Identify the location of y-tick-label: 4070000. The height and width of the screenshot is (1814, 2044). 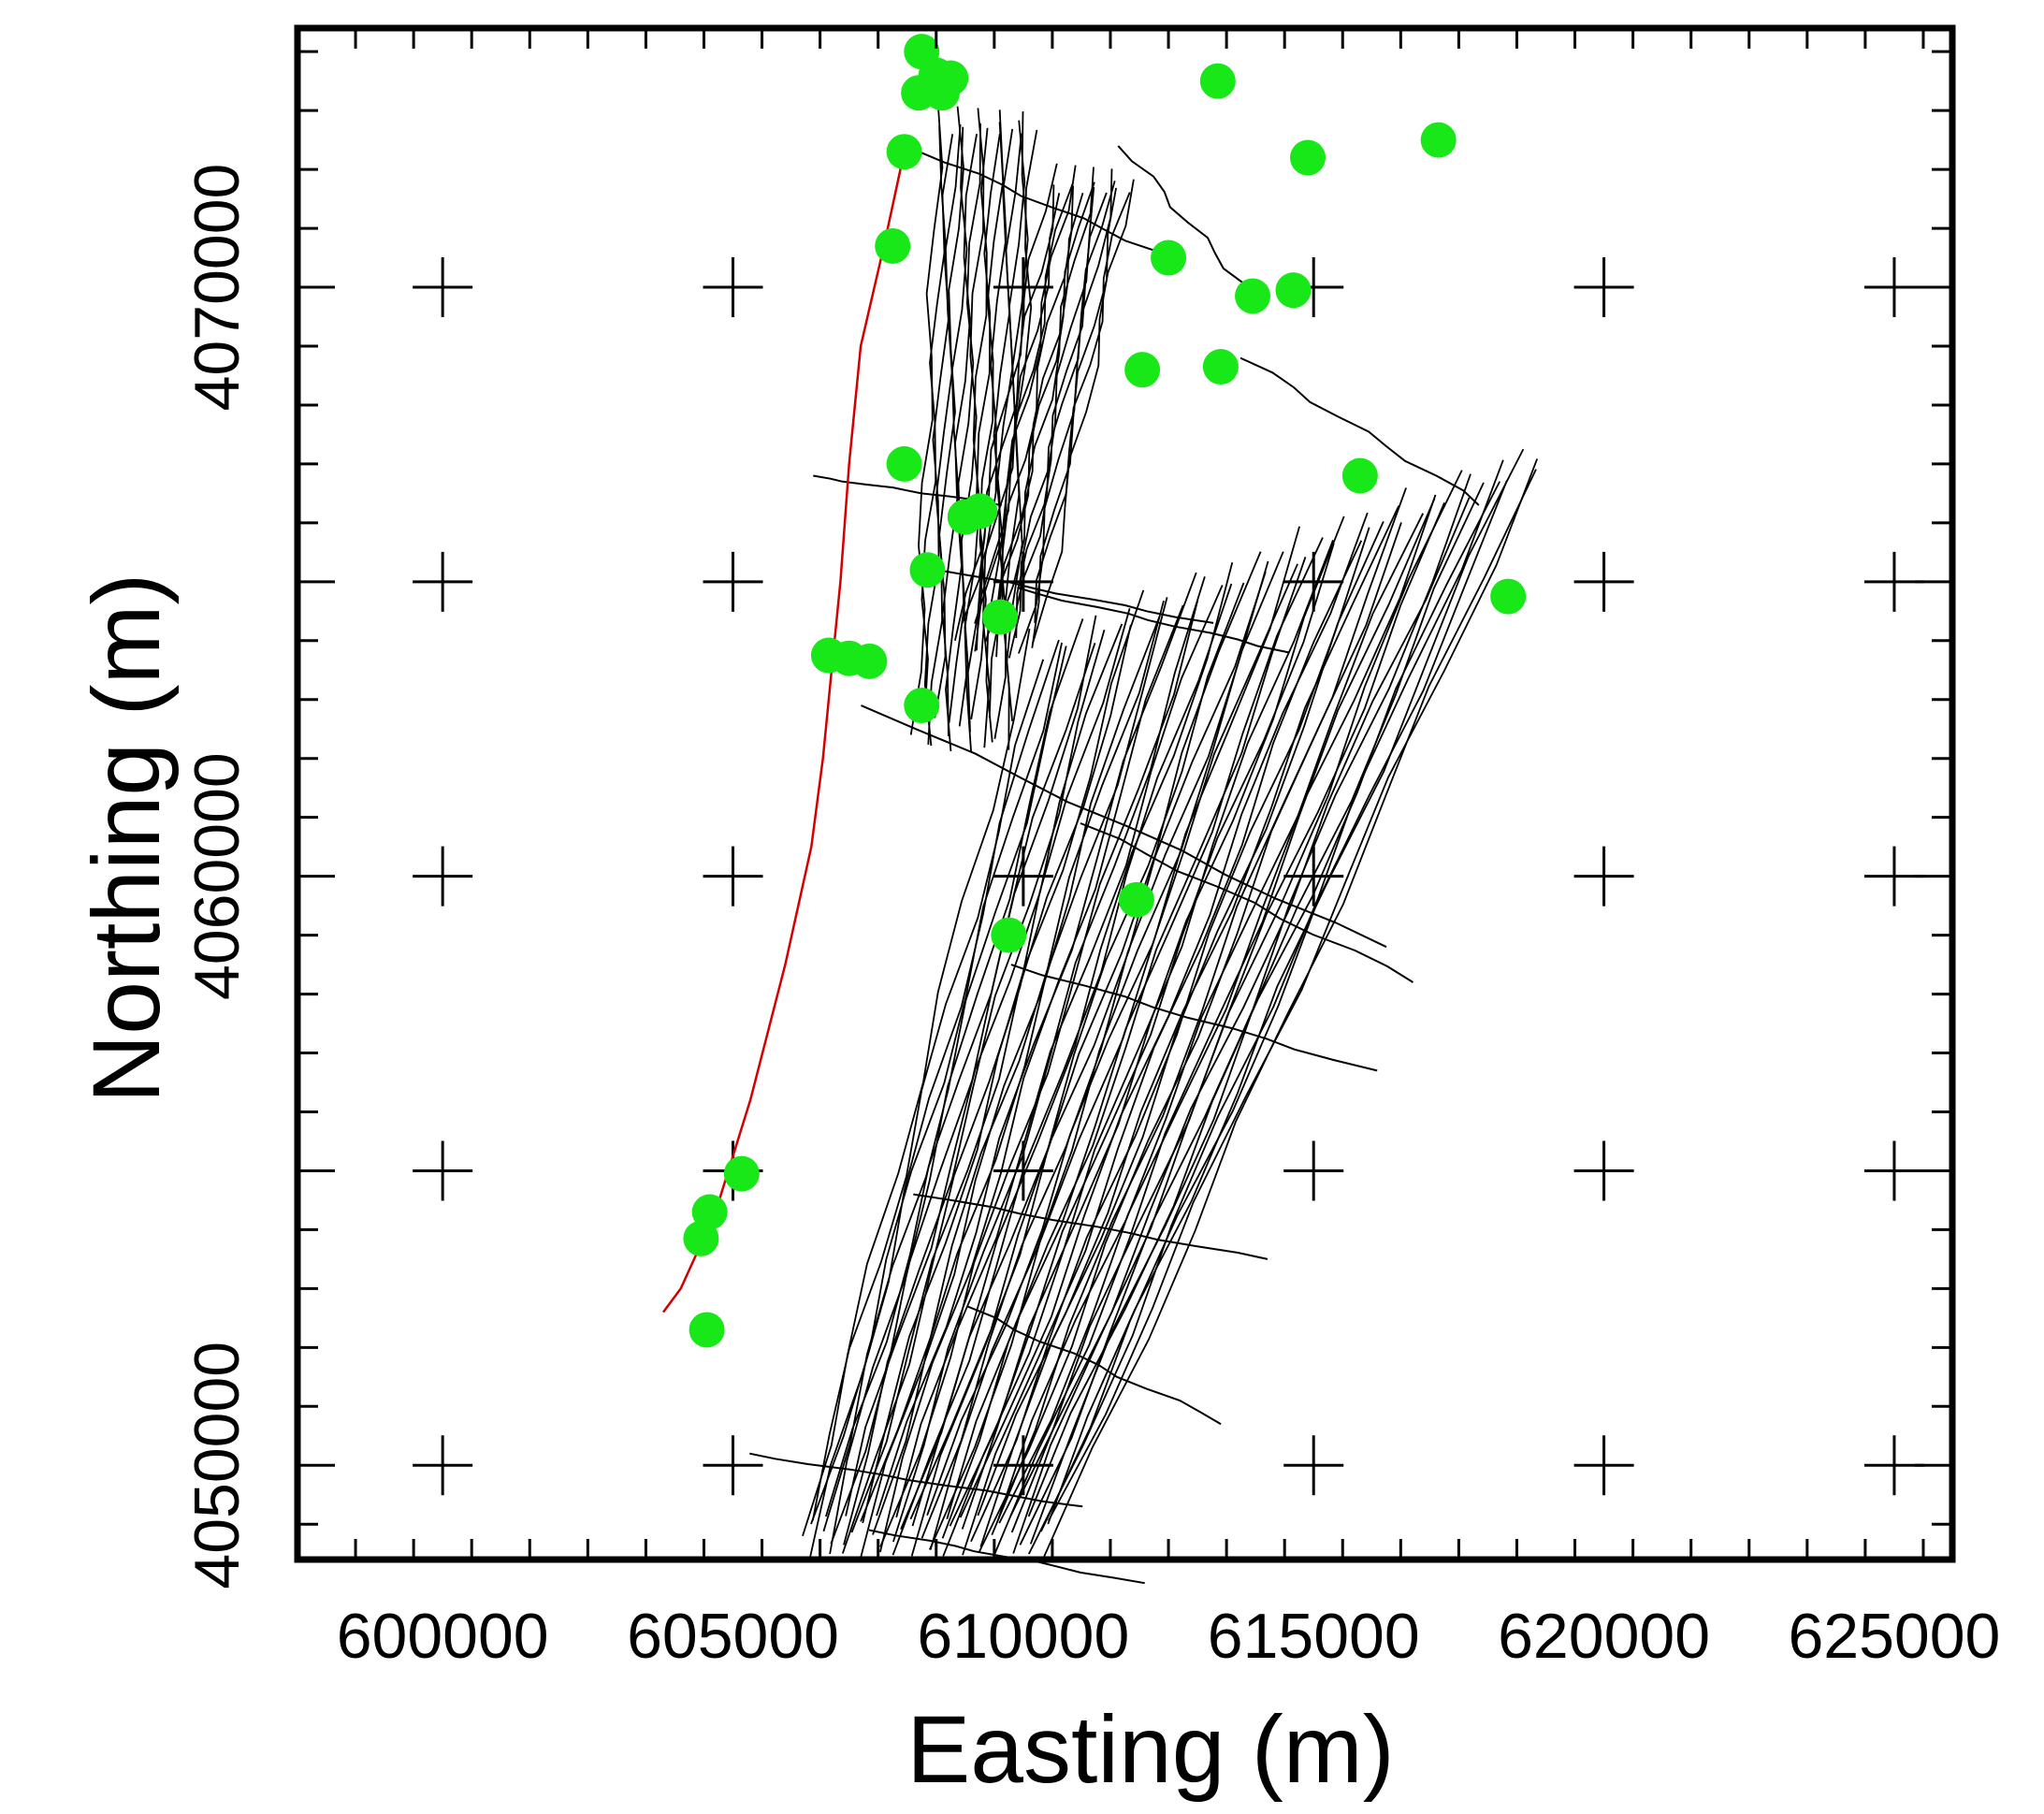
(217, 288).